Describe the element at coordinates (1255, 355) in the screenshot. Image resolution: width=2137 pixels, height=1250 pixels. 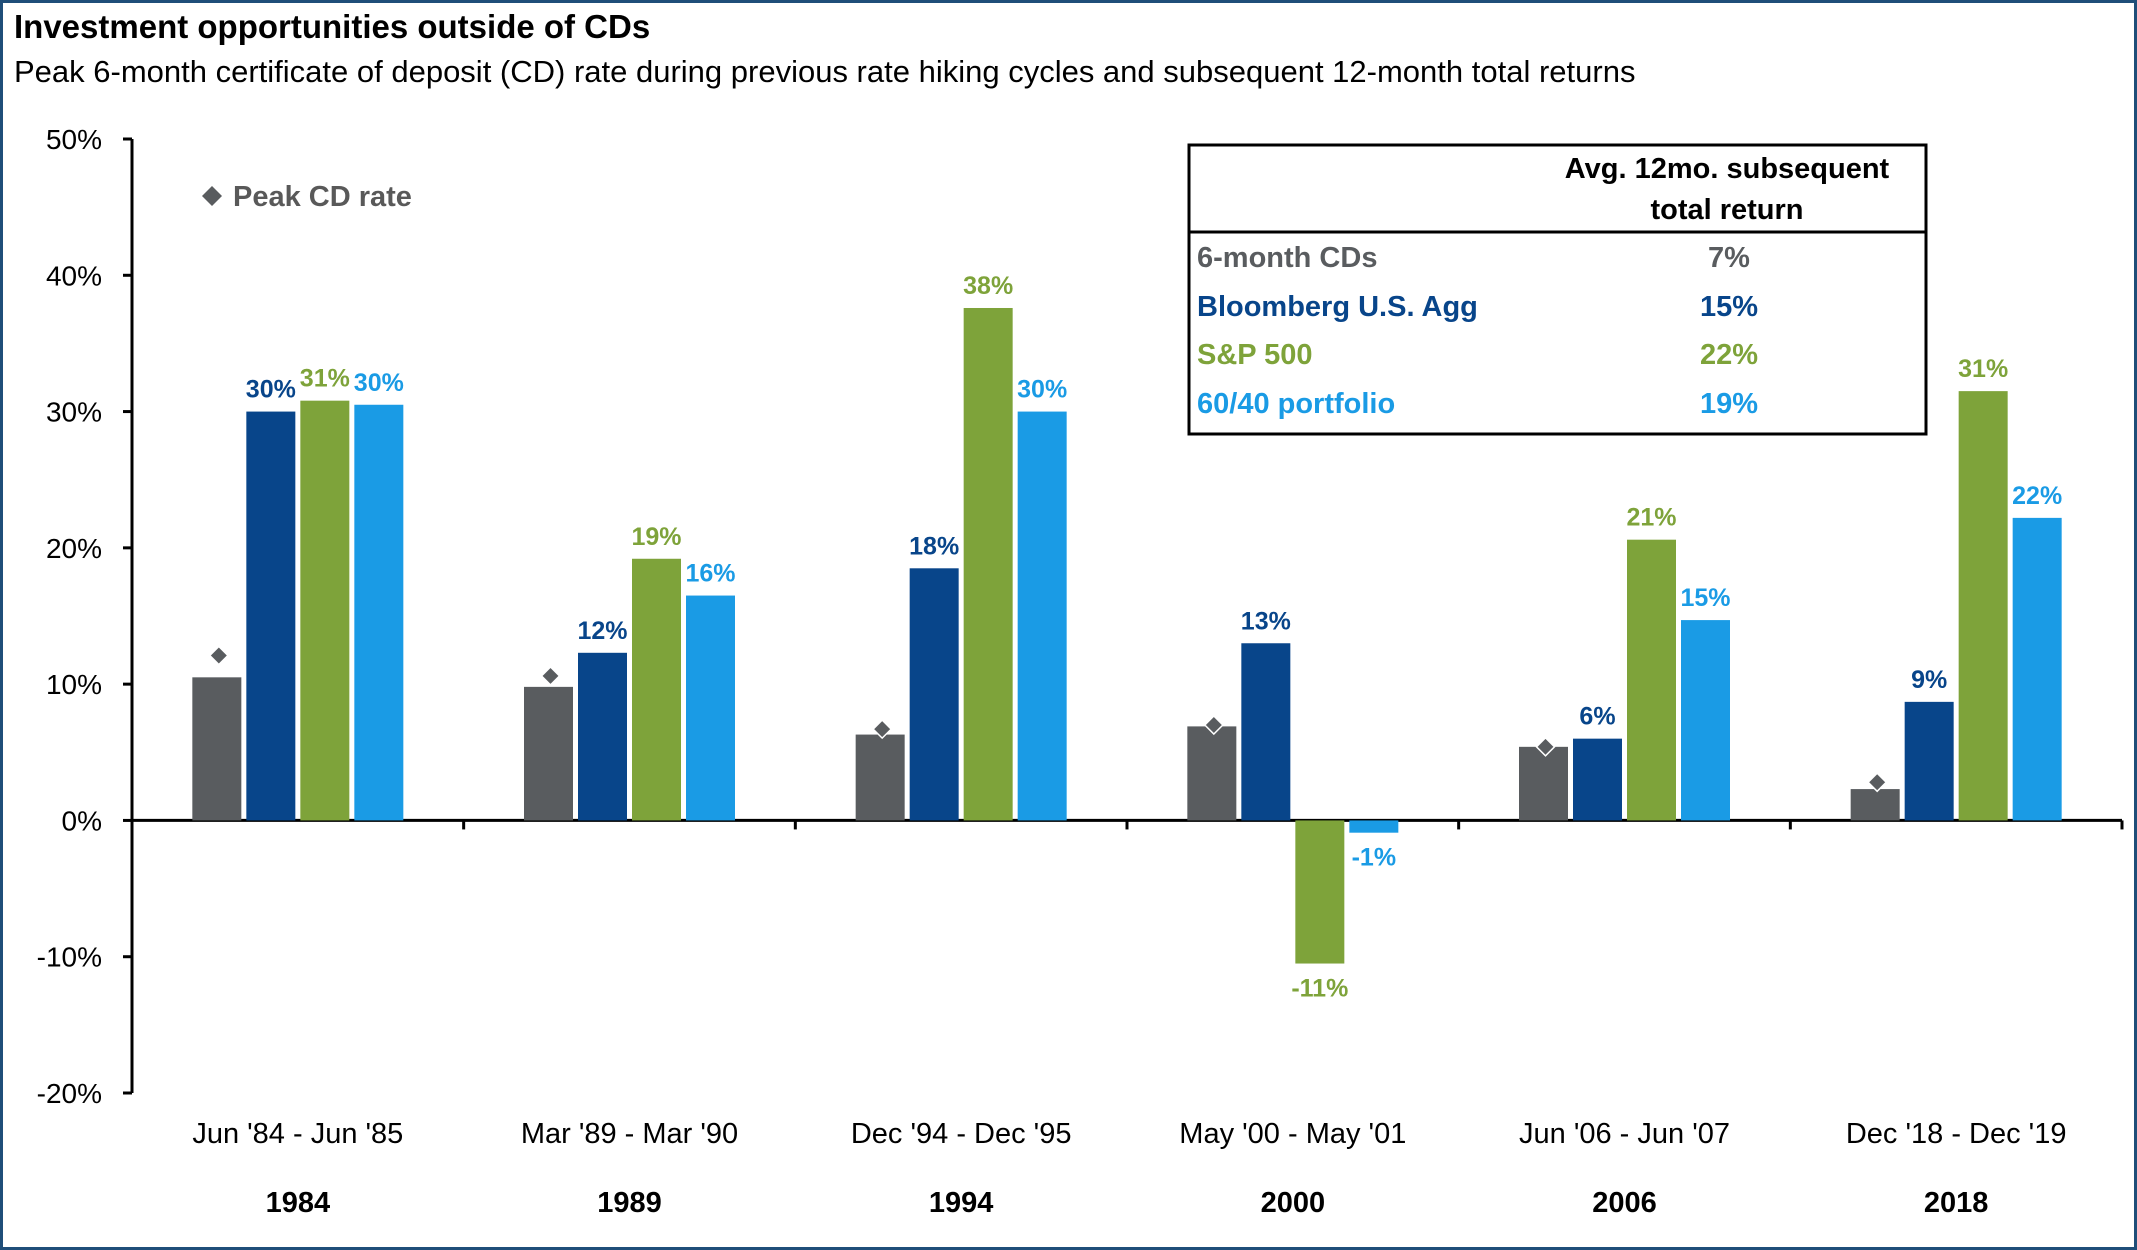
I see `summary-row-name: S&P 500` at that location.